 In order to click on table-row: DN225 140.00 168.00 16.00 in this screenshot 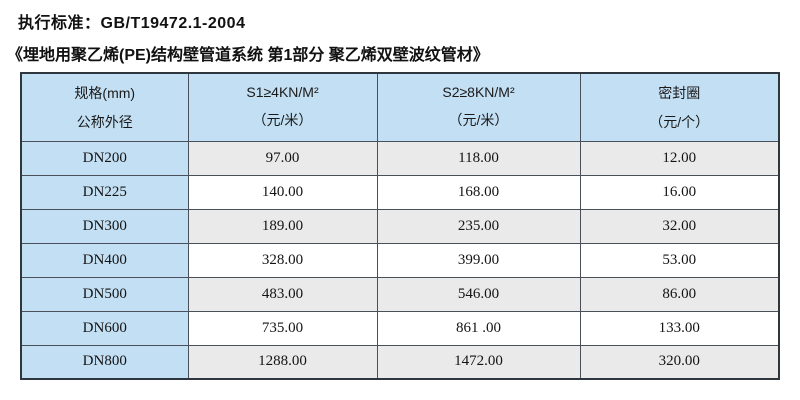, I will do `click(400, 192)`.